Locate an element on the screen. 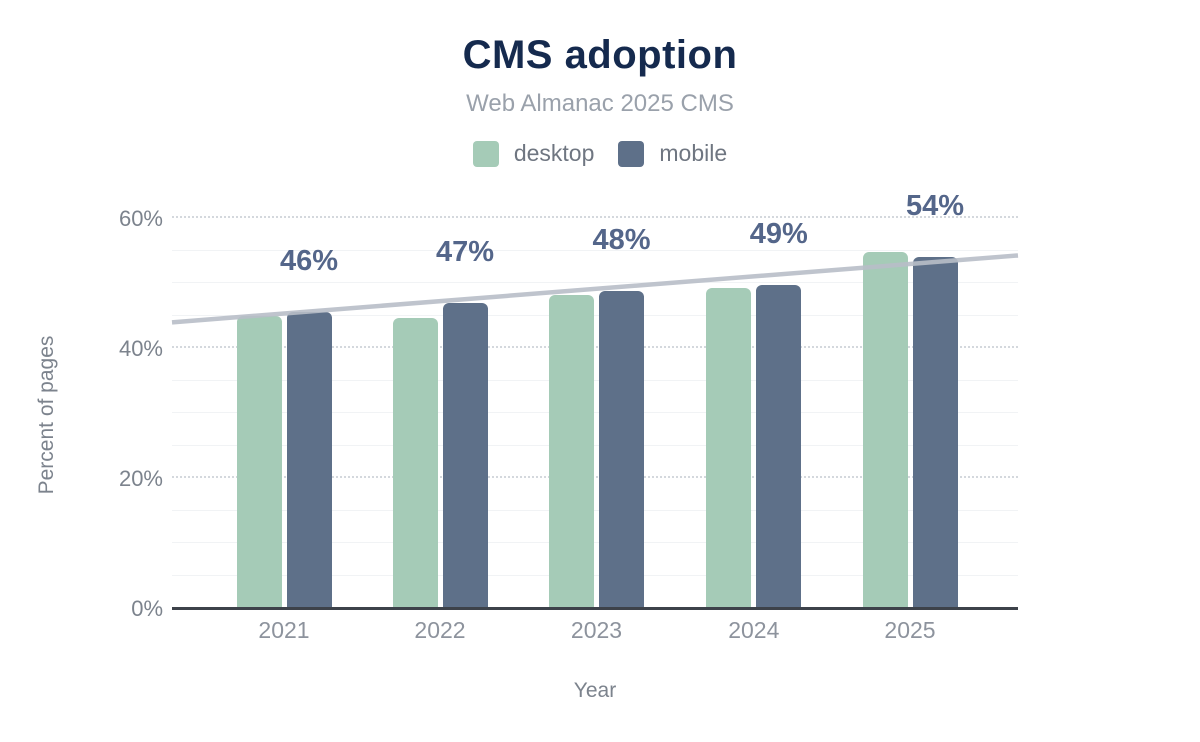 The image size is (1200, 742). bar-desktop-2024 is located at coordinates (729, 447).